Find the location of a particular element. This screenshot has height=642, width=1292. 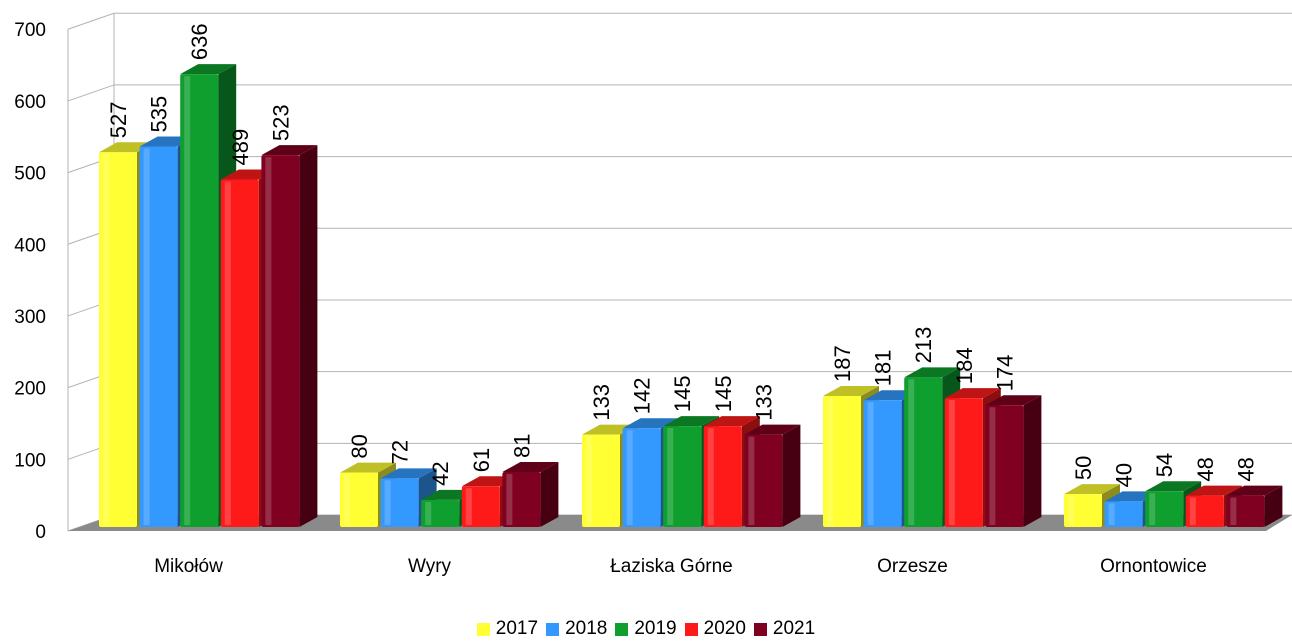

legend-item: 2021 is located at coordinates (784, 629).